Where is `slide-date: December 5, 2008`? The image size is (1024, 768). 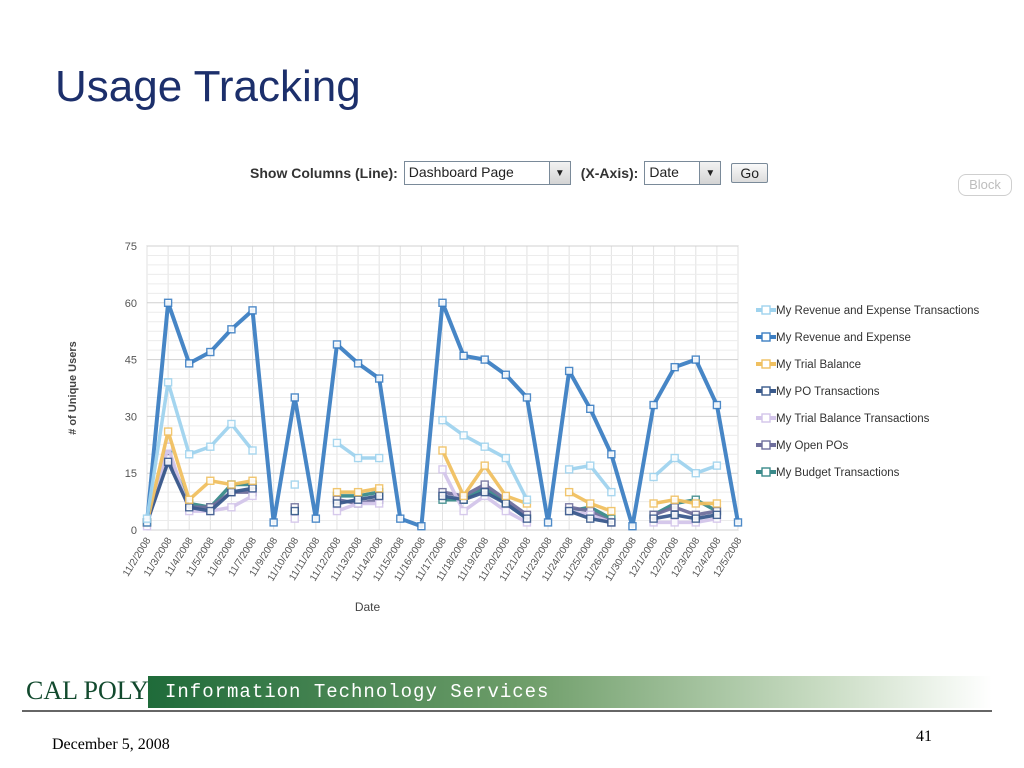
slide-date: December 5, 2008 is located at coordinates (111, 744).